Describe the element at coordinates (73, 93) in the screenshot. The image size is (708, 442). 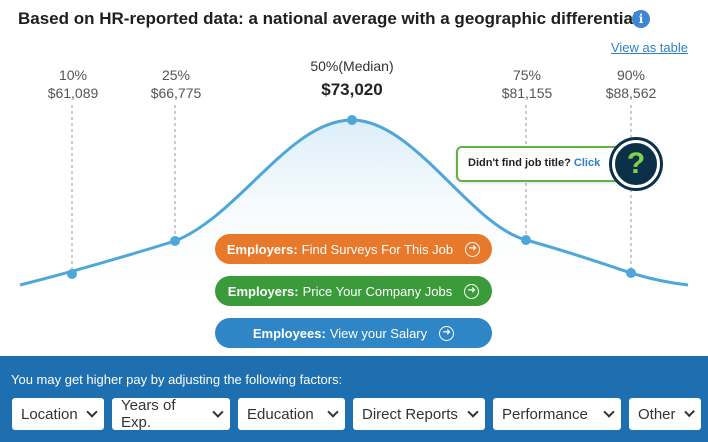
I see `label-p10-value: $61,089` at that location.